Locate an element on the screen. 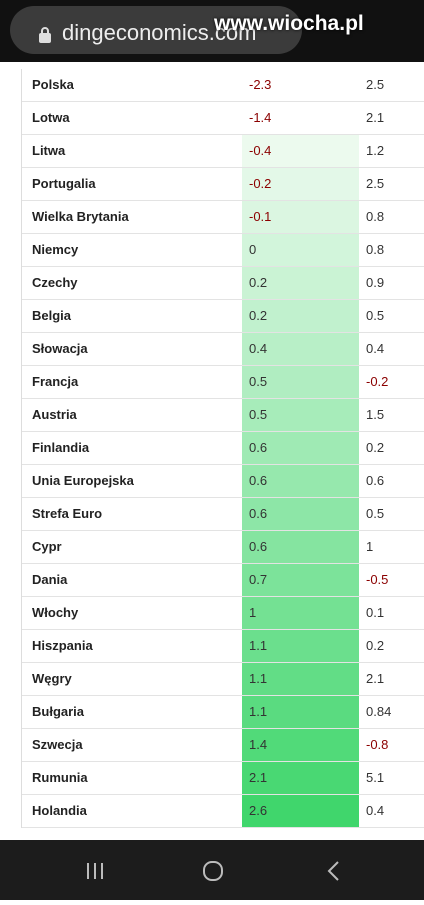 The image size is (424, 905). nav-bar is located at coordinates (212, 870).